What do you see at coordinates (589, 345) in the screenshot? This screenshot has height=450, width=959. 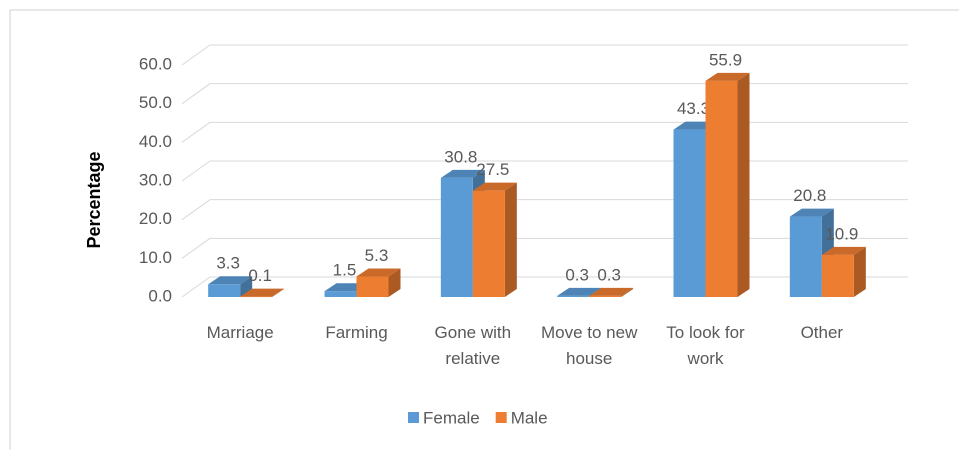 I see `x-tick-label: Move to new house` at bounding box center [589, 345].